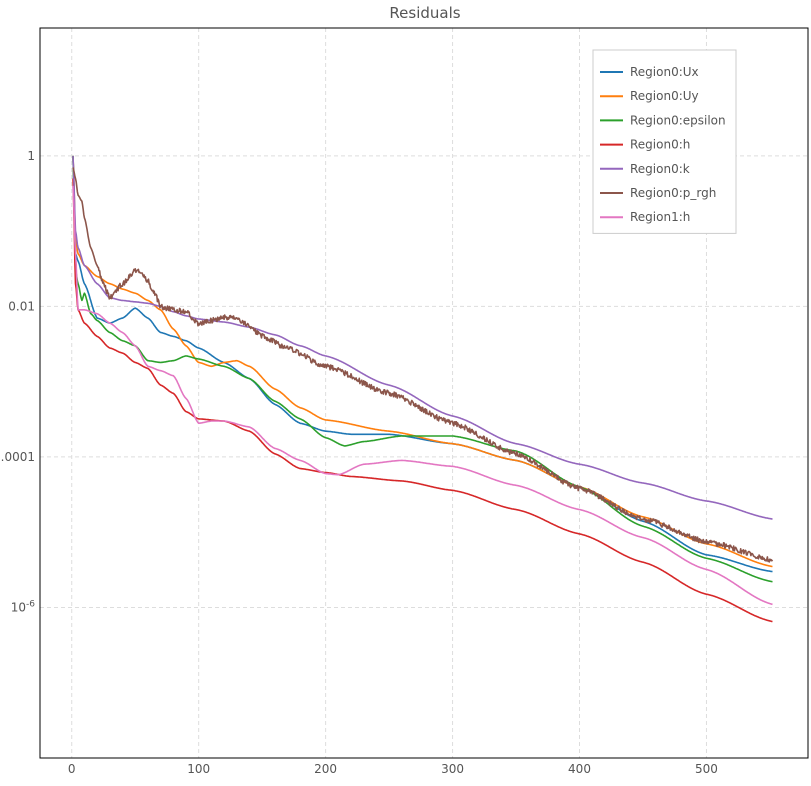  What do you see at coordinates (660, 145) in the screenshot?
I see `legend-label: Region0:h` at bounding box center [660, 145].